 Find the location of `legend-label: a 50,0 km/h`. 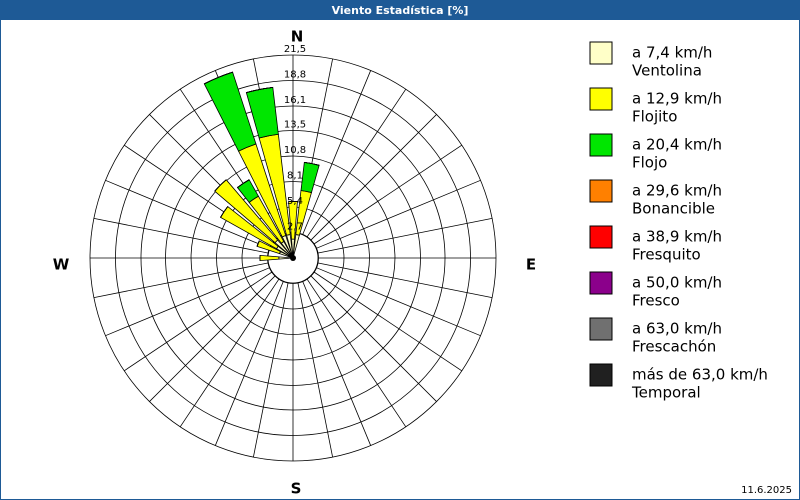

legend-label: a 50,0 km/h is located at coordinates (677, 283).